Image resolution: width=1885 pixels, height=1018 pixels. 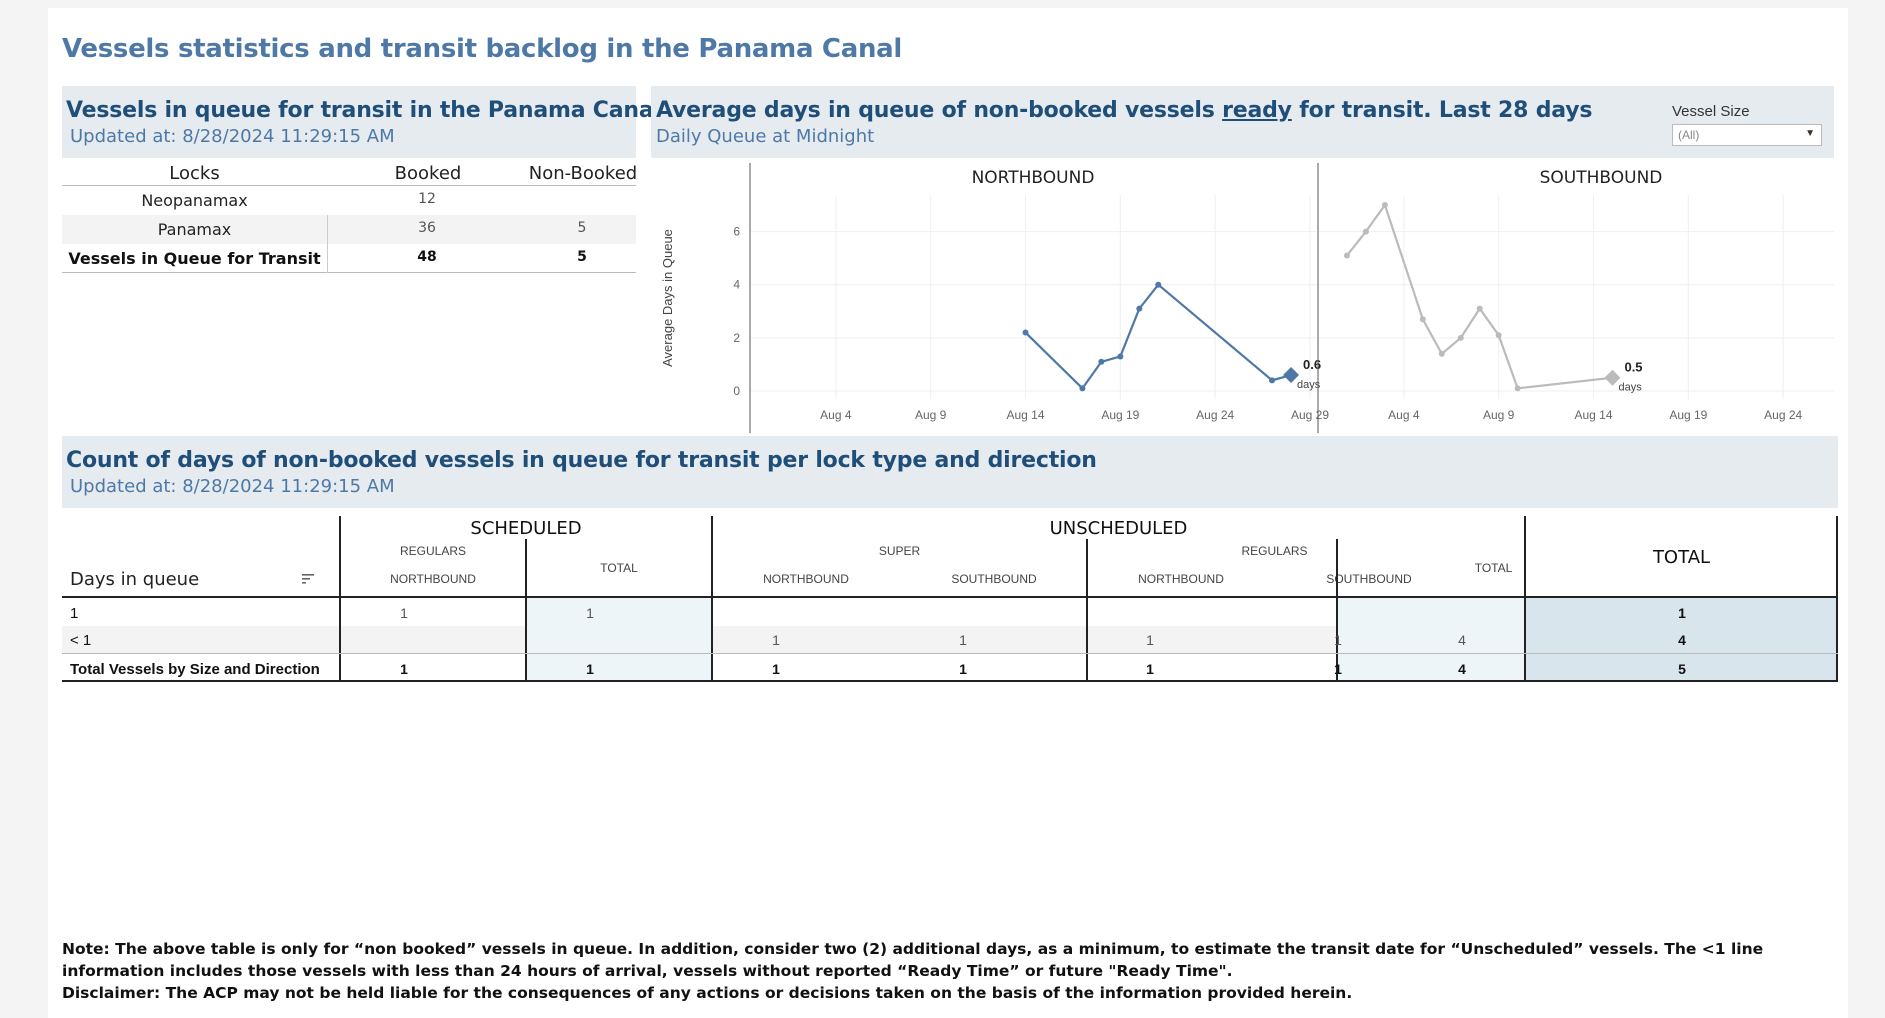 What do you see at coordinates (327, 244) in the screenshot?
I see `row-divider` at bounding box center [327, 244].